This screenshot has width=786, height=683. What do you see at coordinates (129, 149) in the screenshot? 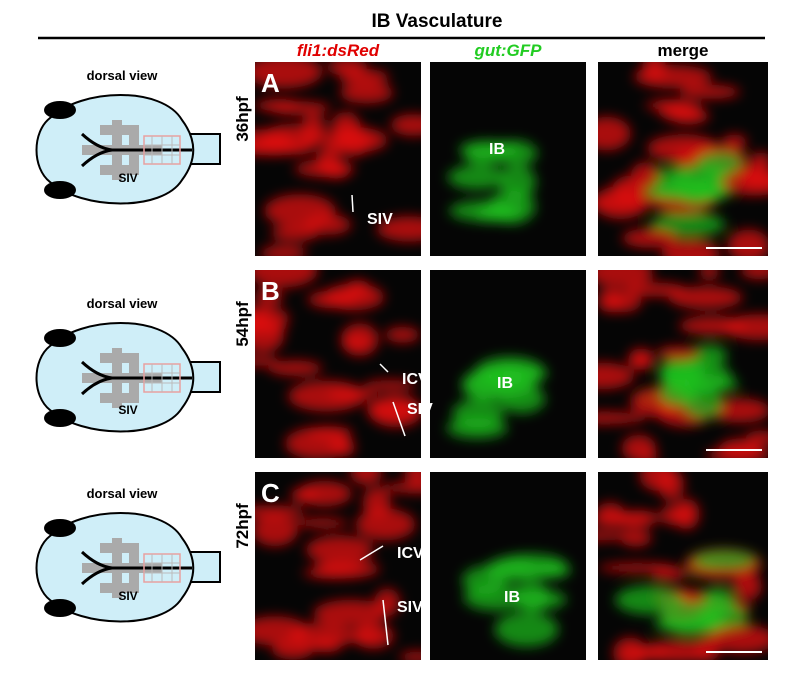
I see `fish-drawing` at bounding box center [129, 149].